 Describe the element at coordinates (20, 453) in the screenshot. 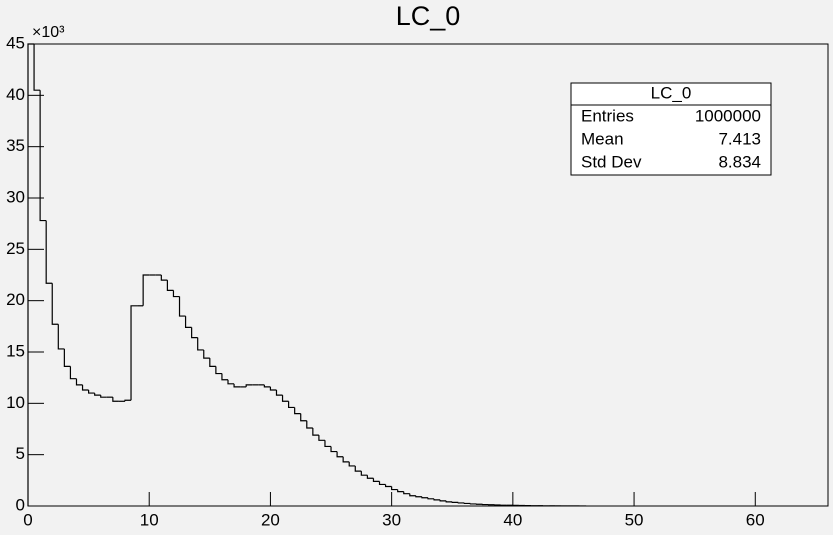

I see `y-tick-label: 5` at that location.